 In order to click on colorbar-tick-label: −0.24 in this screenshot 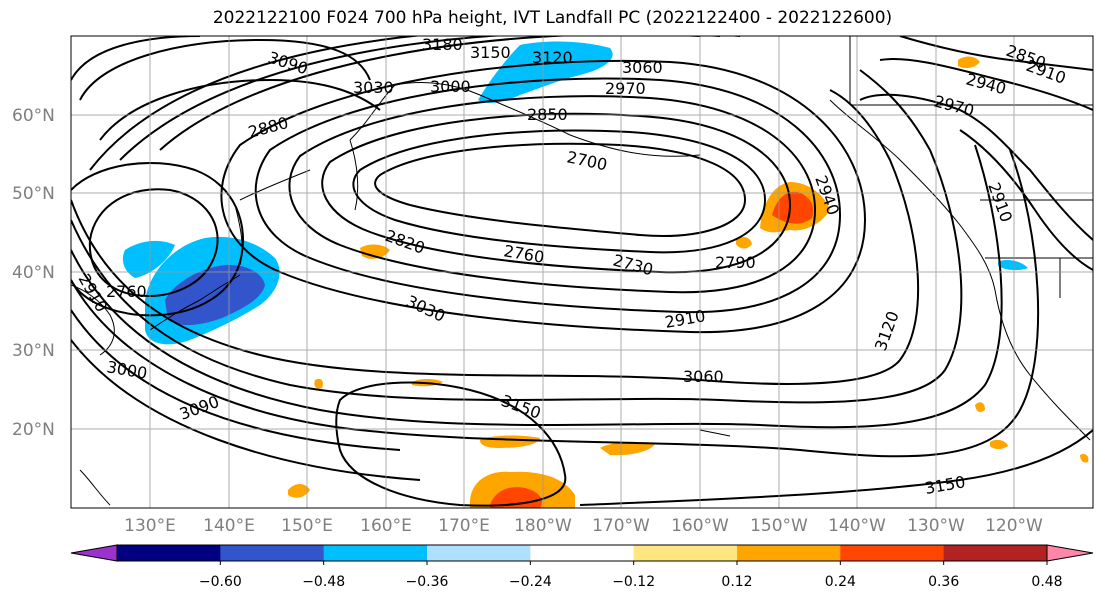, I will do `click(530, 582)`.